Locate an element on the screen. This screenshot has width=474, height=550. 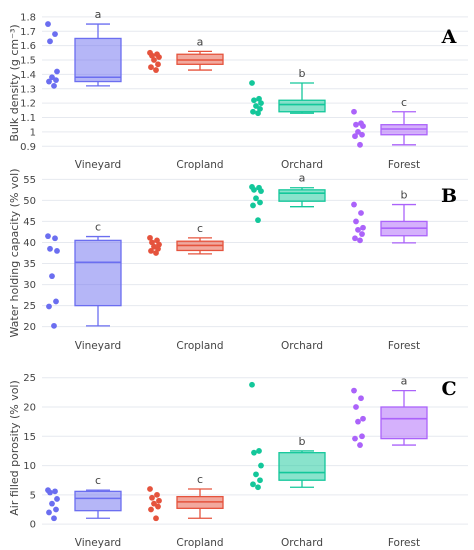
y-tick-label: 0 is located at coordinates (33, 525).